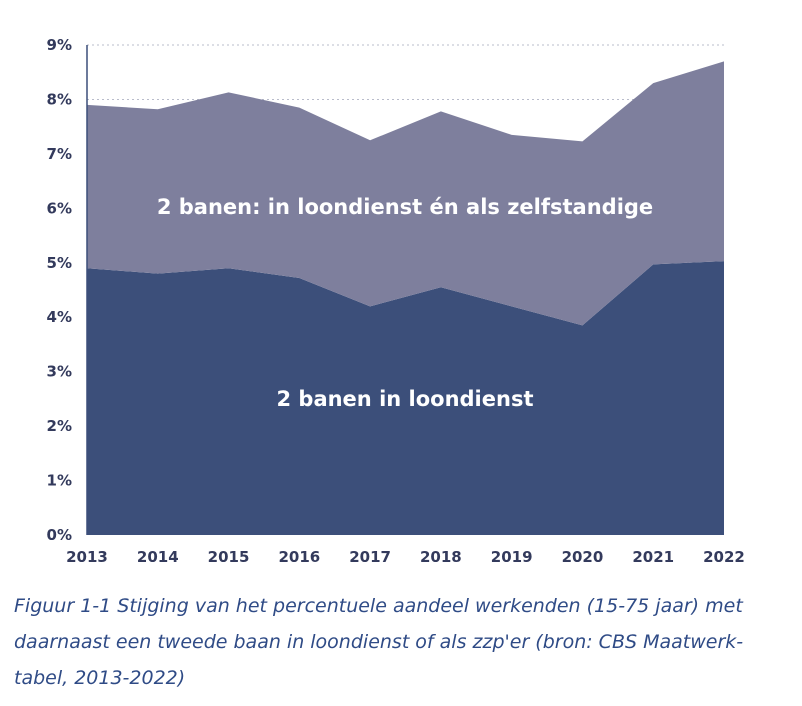 The image size is (802, 706). I want to click on y-tick-labels: 0% 1% 2% 3% 4% 5% 6% 7% 8% 9%, so click(59, 290).